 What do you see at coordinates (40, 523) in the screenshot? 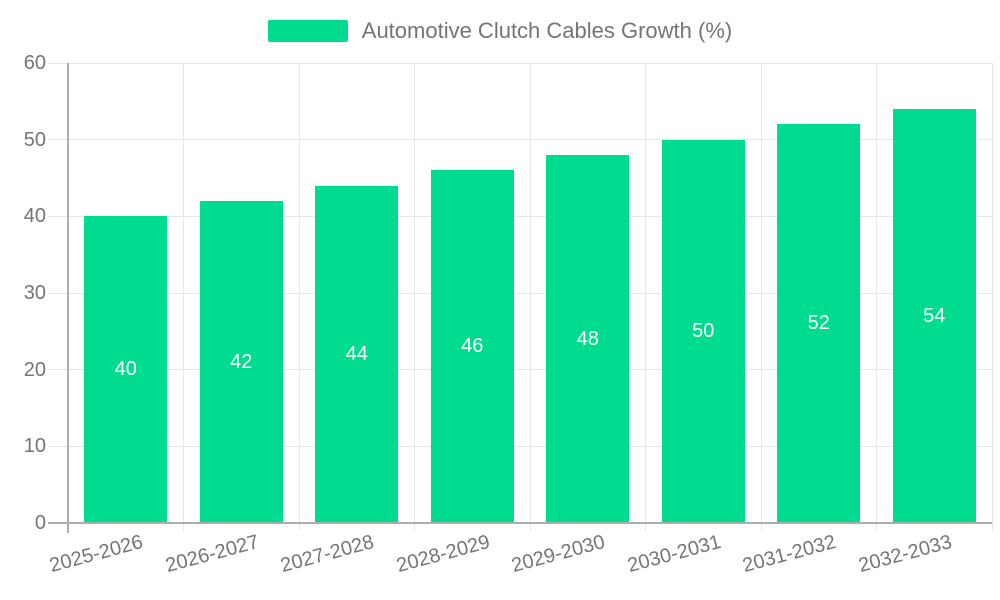
I see `y-axis-tick-label: 0` at bounding box center [40, 523].